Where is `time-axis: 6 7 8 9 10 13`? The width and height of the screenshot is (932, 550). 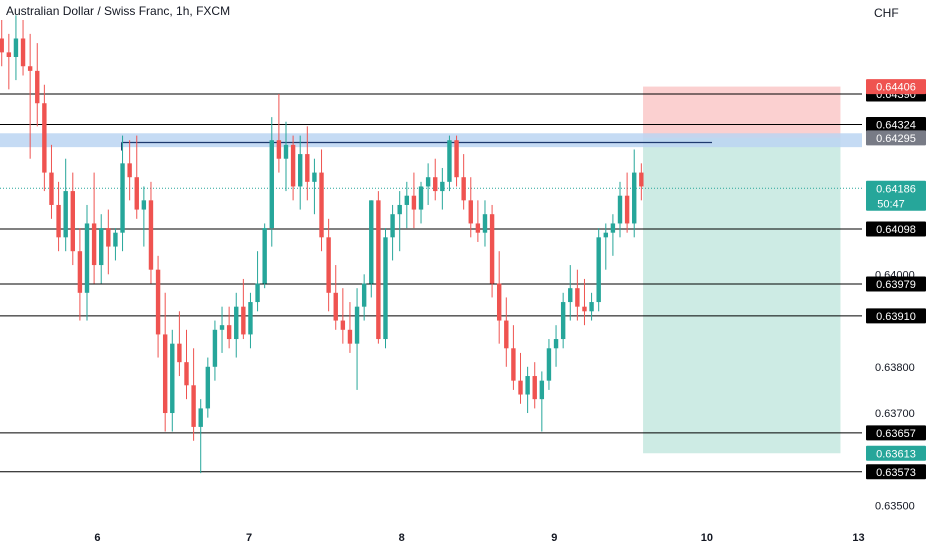 time-axis: 6 7 8 9 10 13 is located at coordinates (479, 538).